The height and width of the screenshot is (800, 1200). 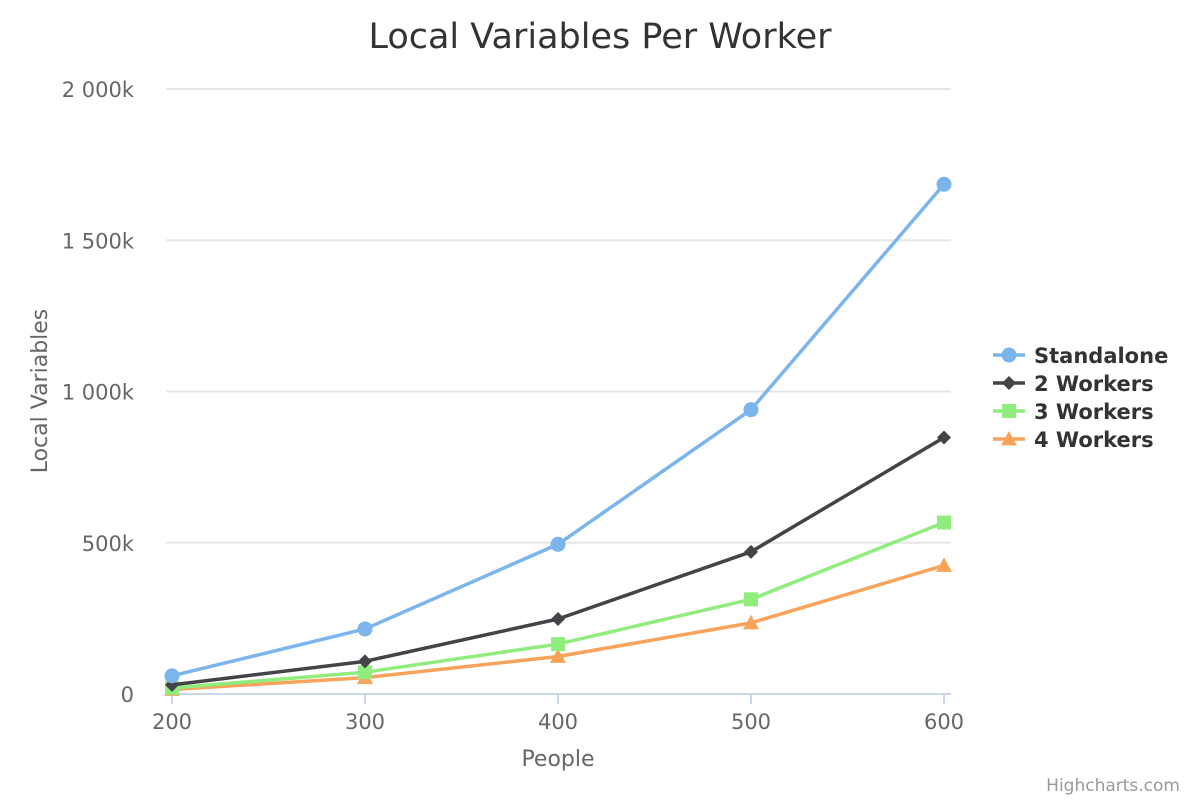 I want to click on legend-item-4-workers: 4 Workers, so click(x=1073, y=440).